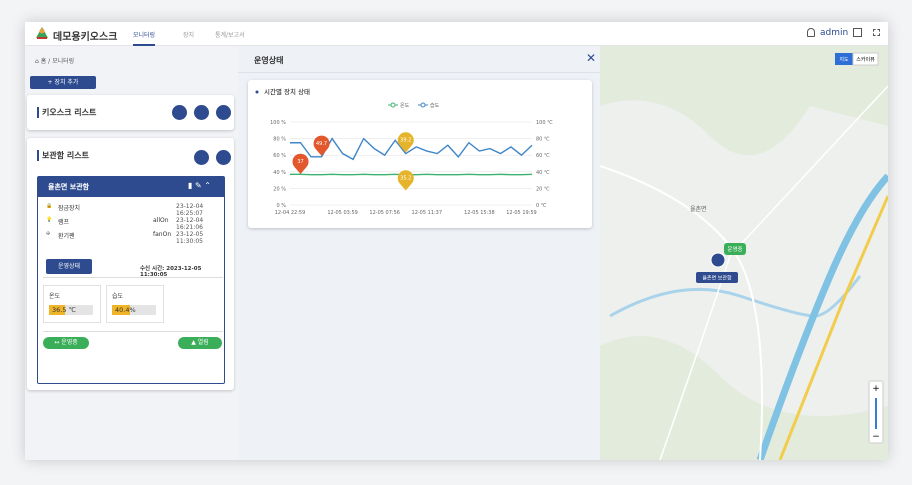 This screenshot has height=485, width=912. I want to click on tab: 통계/보고서, so click(230, 35).